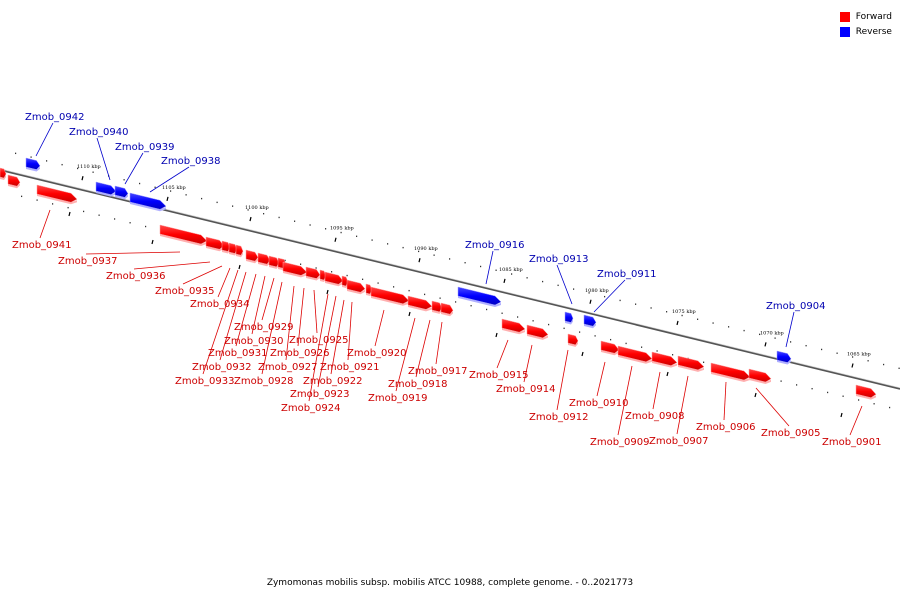 This screenshot has height=600, width=900. I want to click on gene-label-zmob-0904: Zmob_0904, so click(796, 306).